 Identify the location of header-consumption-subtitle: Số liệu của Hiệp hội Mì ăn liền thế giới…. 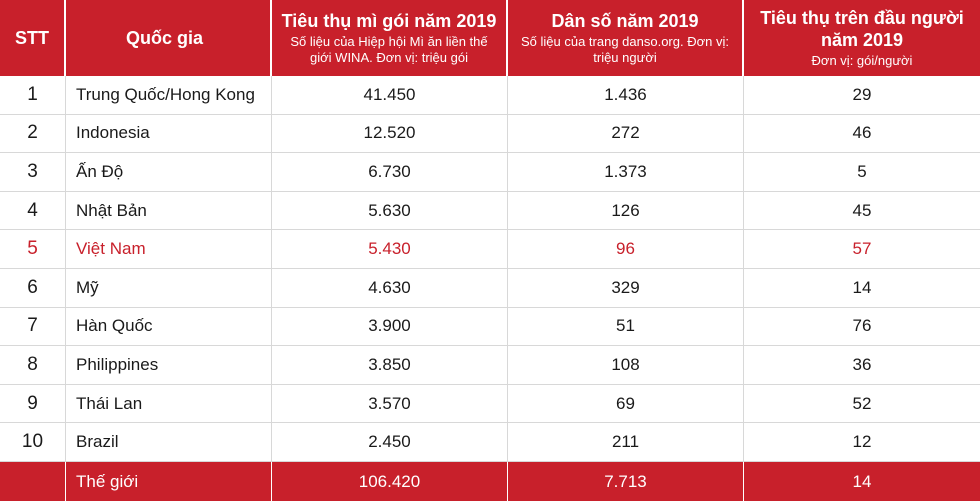
(389, 49).